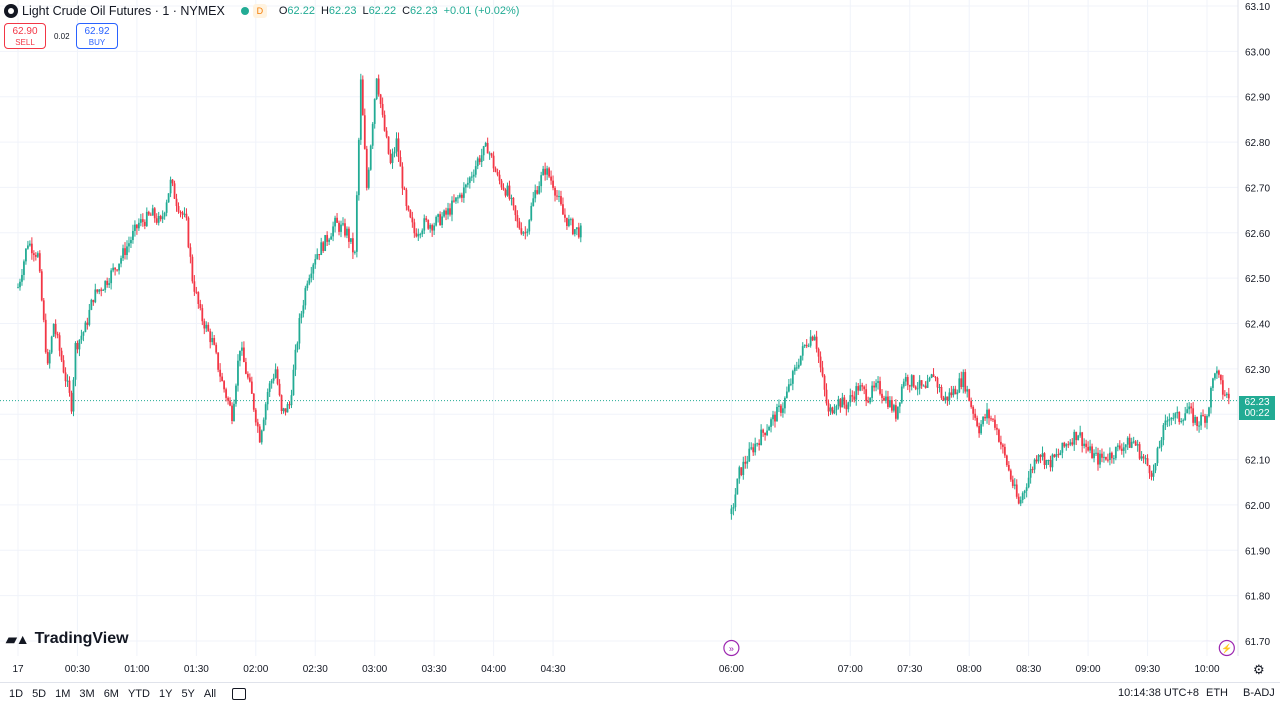 The image size is (1280, 705). Describe the element at coordinates (111, 694) in the screenshot. I see `range-6m: 6M` at that location.